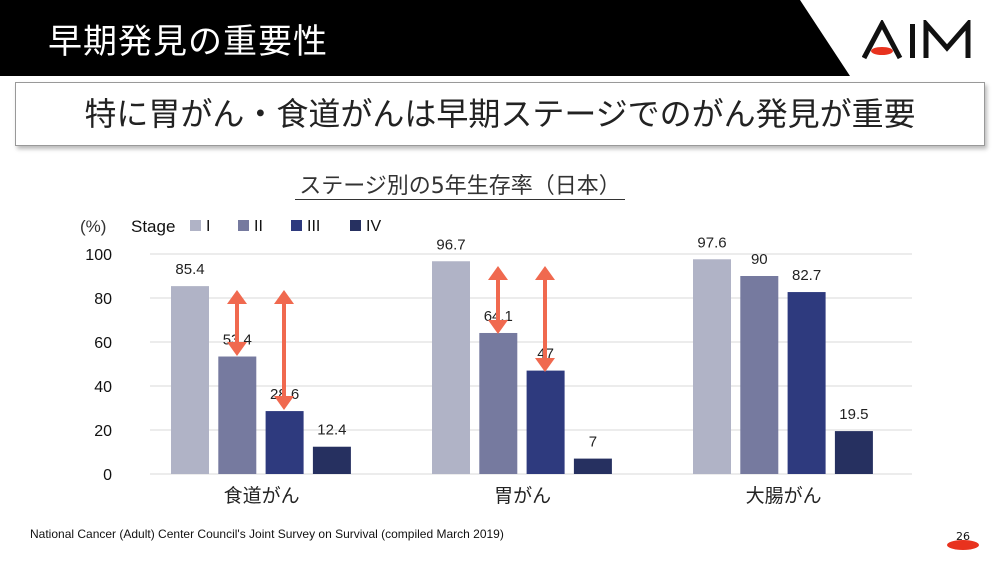 This screenshot has height=563, width=1000. Describe the element at coordinates (262, 496) in the screenshot. I see `x-tick-label: 食道がん` at that location.